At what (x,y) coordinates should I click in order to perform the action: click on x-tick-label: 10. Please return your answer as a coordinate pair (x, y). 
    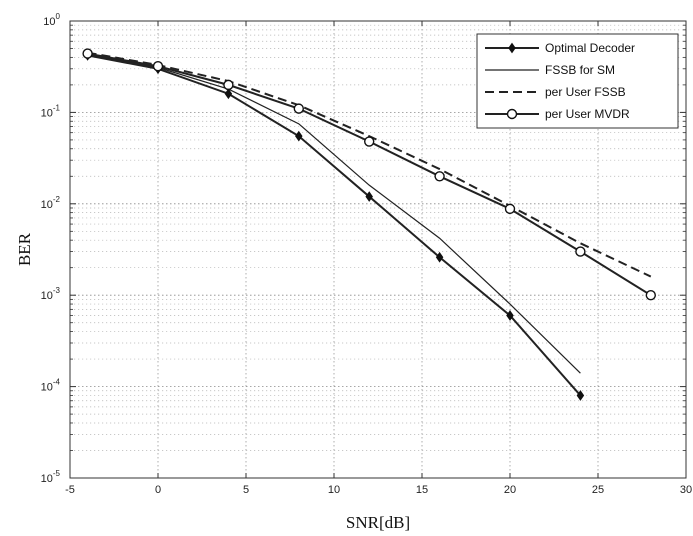
    Looking at the image, I should click on (334, 490).